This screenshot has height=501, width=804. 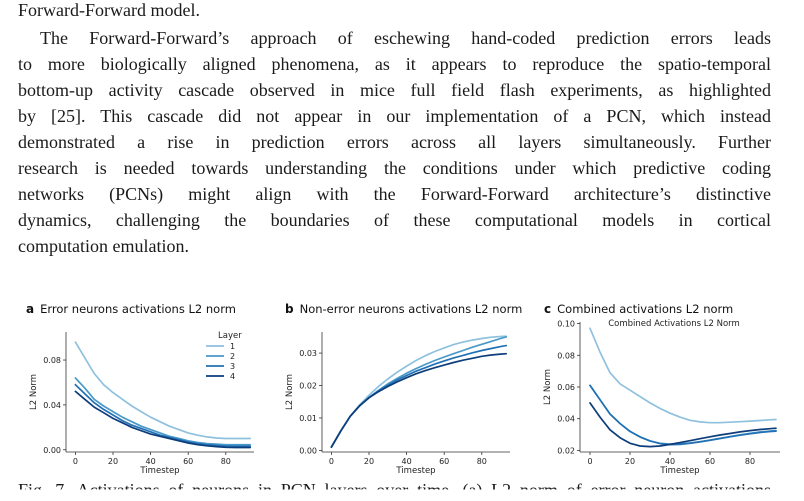 I want to click on panel-c-title: c Combined activations L2 norm, so click(x=639, y=309).